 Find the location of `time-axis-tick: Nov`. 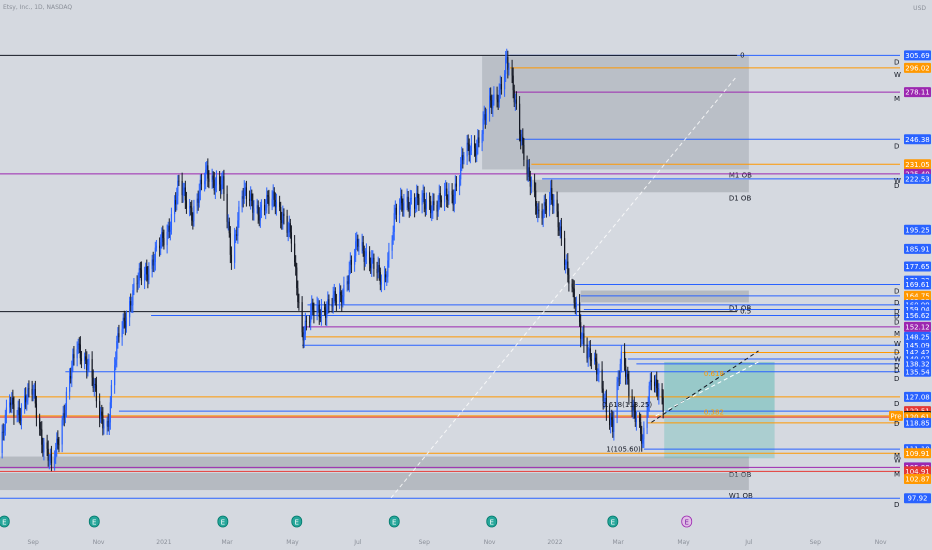

time-axis-tick: Nov is located at coordinates (490, 542).